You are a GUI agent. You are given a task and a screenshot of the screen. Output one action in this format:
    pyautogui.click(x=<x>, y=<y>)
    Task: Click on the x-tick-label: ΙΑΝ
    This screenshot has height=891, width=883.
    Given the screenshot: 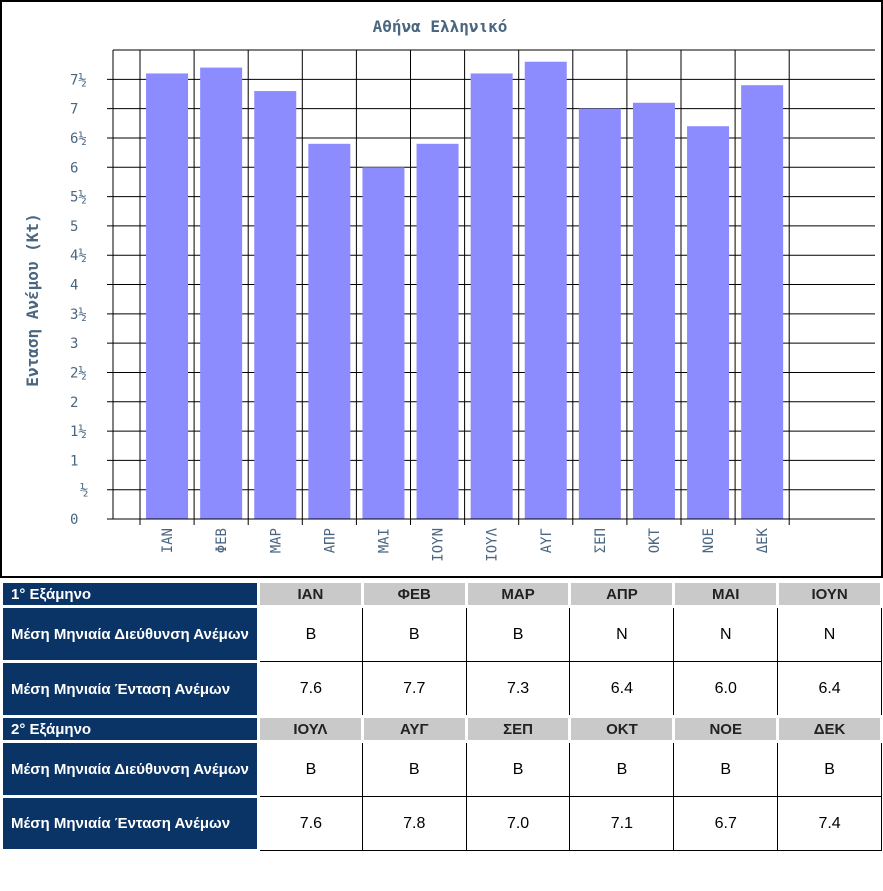 What is the action you would take?
    pyautogui.click(x=168, y=540)
    